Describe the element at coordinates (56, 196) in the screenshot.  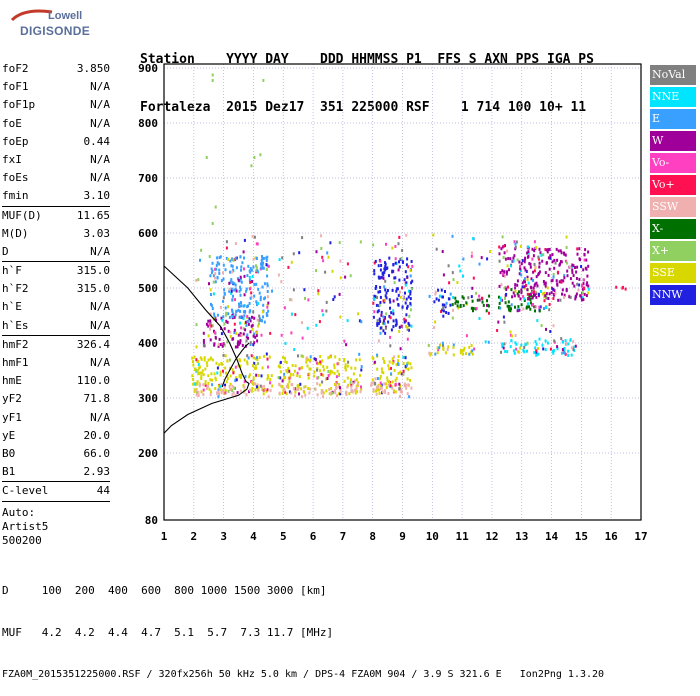
I see `param-row: fmin 3.10` at that location.